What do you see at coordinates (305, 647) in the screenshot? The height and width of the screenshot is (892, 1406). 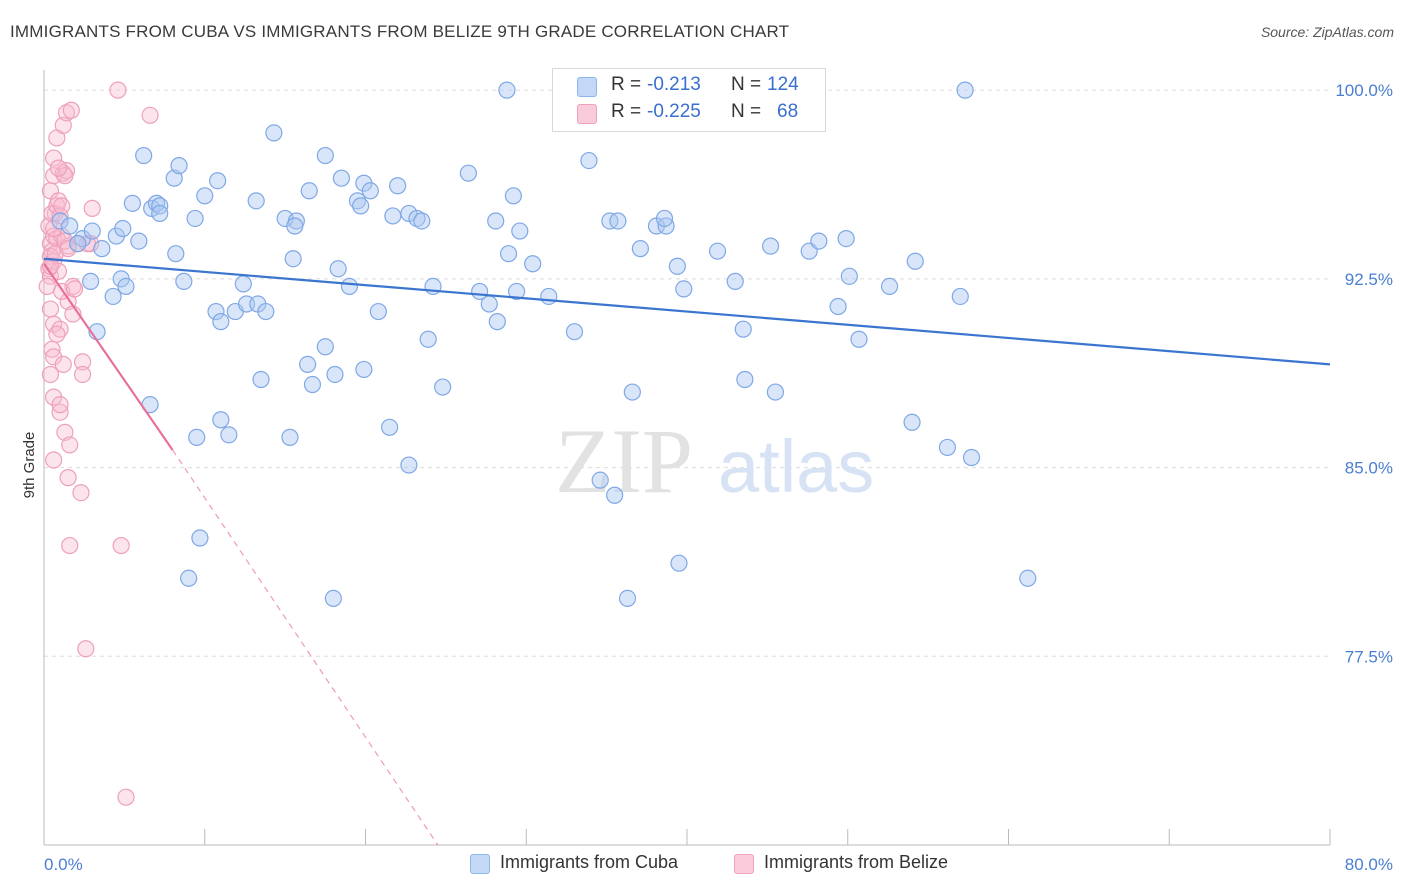 I see `belize-trend-extension` at bounding box center [305, 647].